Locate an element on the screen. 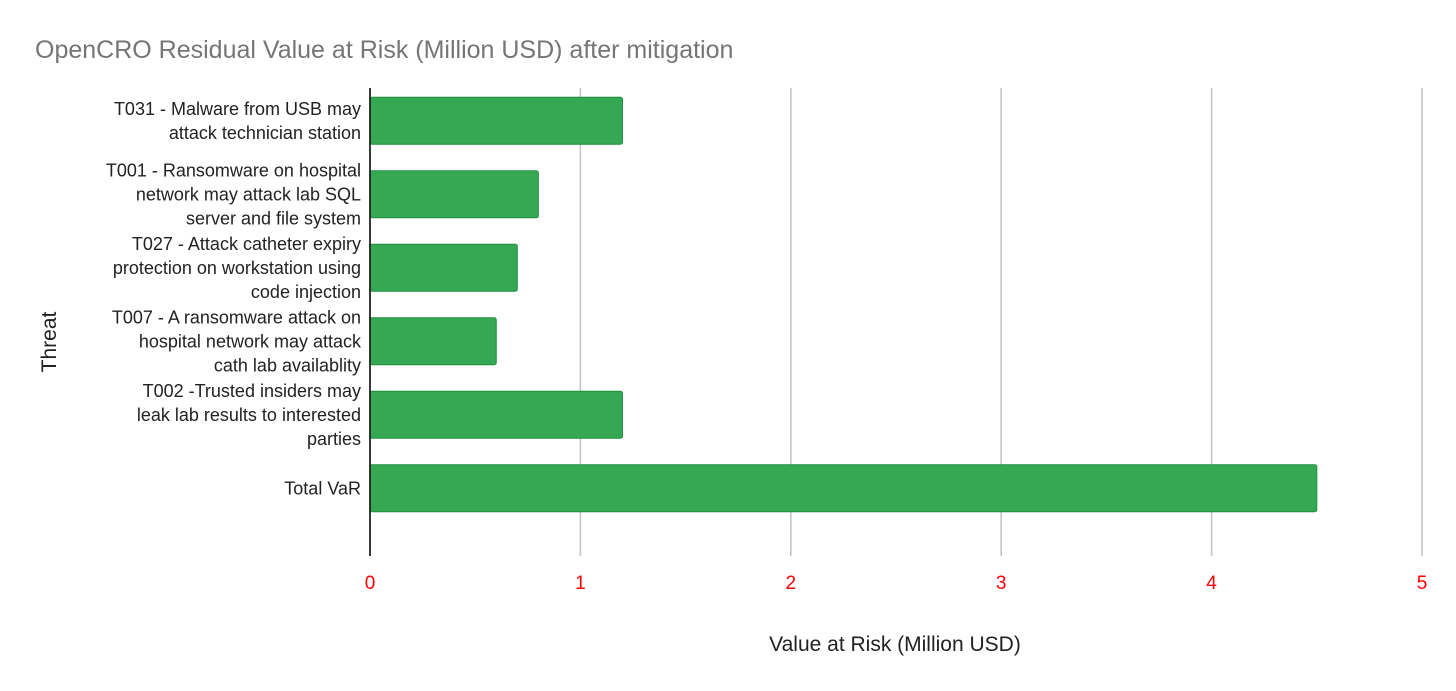 This screenshot has height=691, width=1456. x-axis-title: Value at Risk (Million USD) is located at coordinates (895, 644).